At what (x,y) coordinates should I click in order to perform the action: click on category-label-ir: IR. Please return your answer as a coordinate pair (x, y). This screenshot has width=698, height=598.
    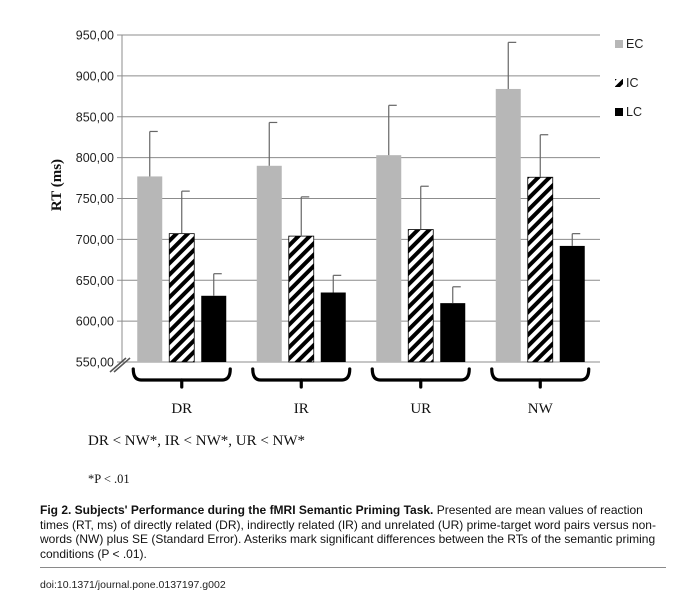
    Looking at the image, I should click on (301, 409).